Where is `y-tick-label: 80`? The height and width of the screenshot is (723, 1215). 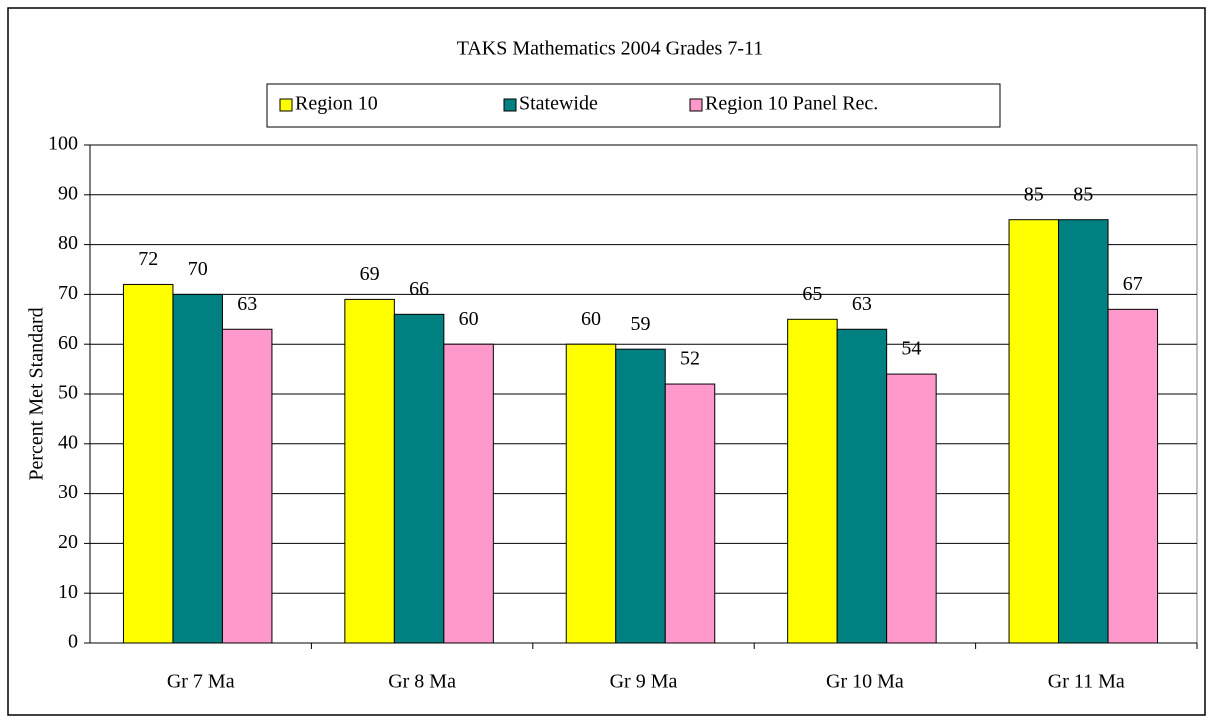
y-tick-label: 80 is located at coordinates (68, 243).